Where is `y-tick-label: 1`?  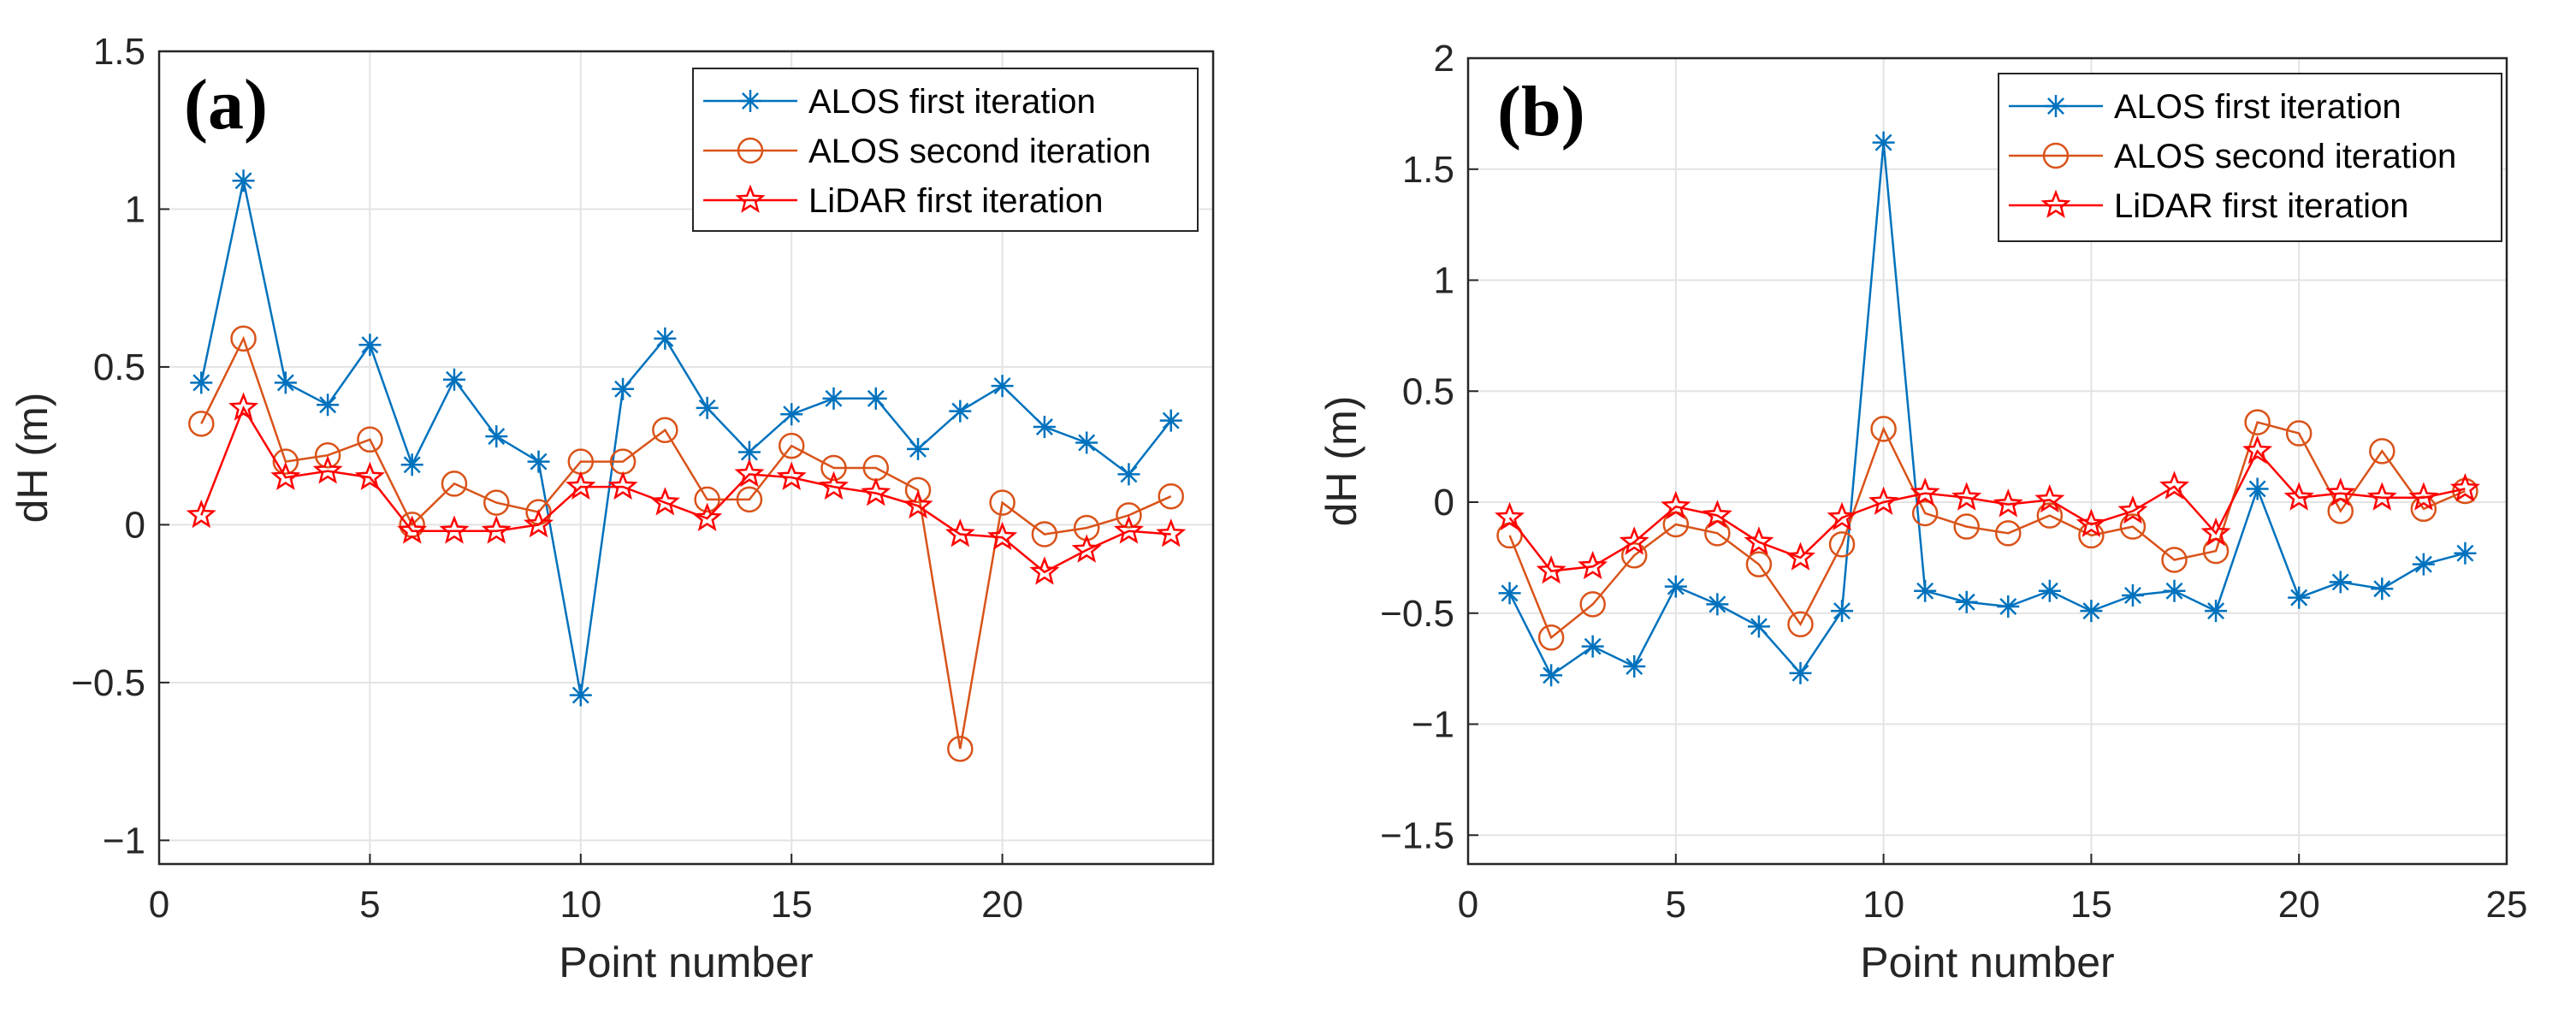 y-tick-label: 1 is located at coordinates (135, 209).